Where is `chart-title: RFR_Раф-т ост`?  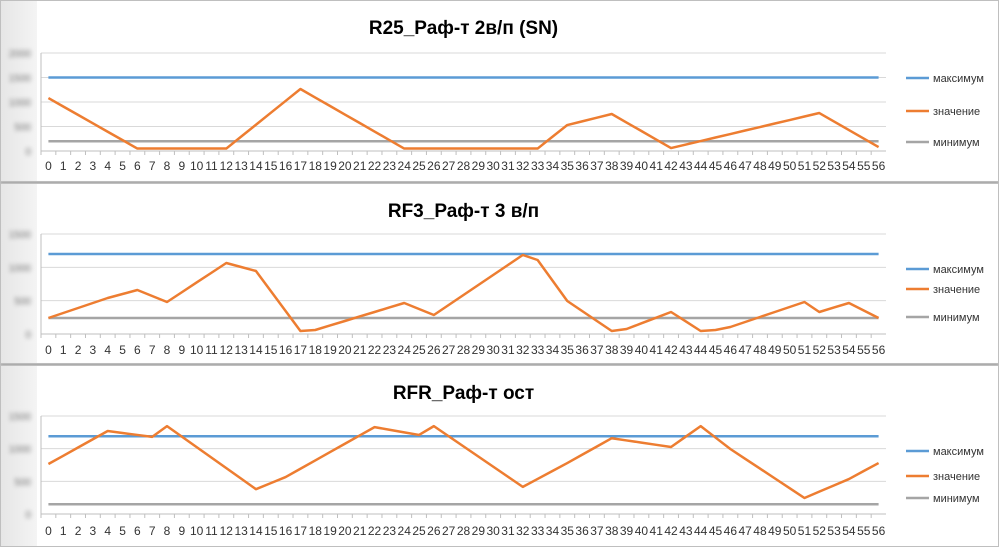
chart-title: RFR_Раф-т ост is located at coordinates (463, 393).